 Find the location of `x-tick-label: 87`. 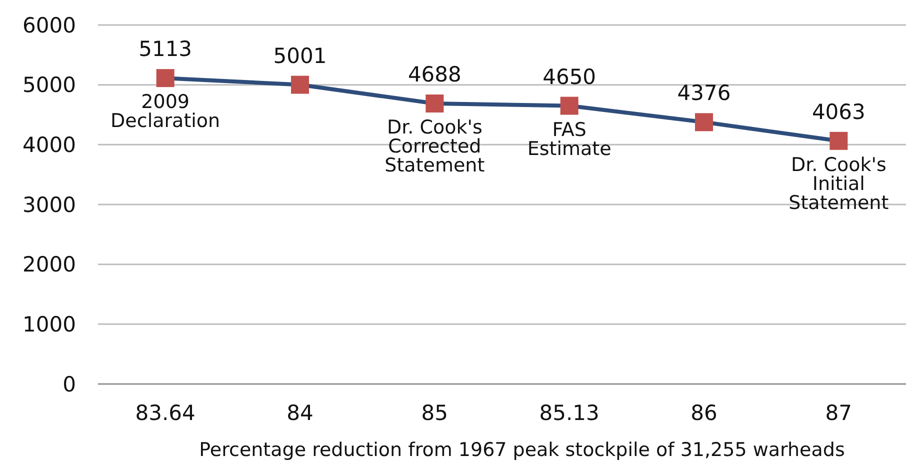

x-tick-label: 87 is located at coordinates (838, 413).